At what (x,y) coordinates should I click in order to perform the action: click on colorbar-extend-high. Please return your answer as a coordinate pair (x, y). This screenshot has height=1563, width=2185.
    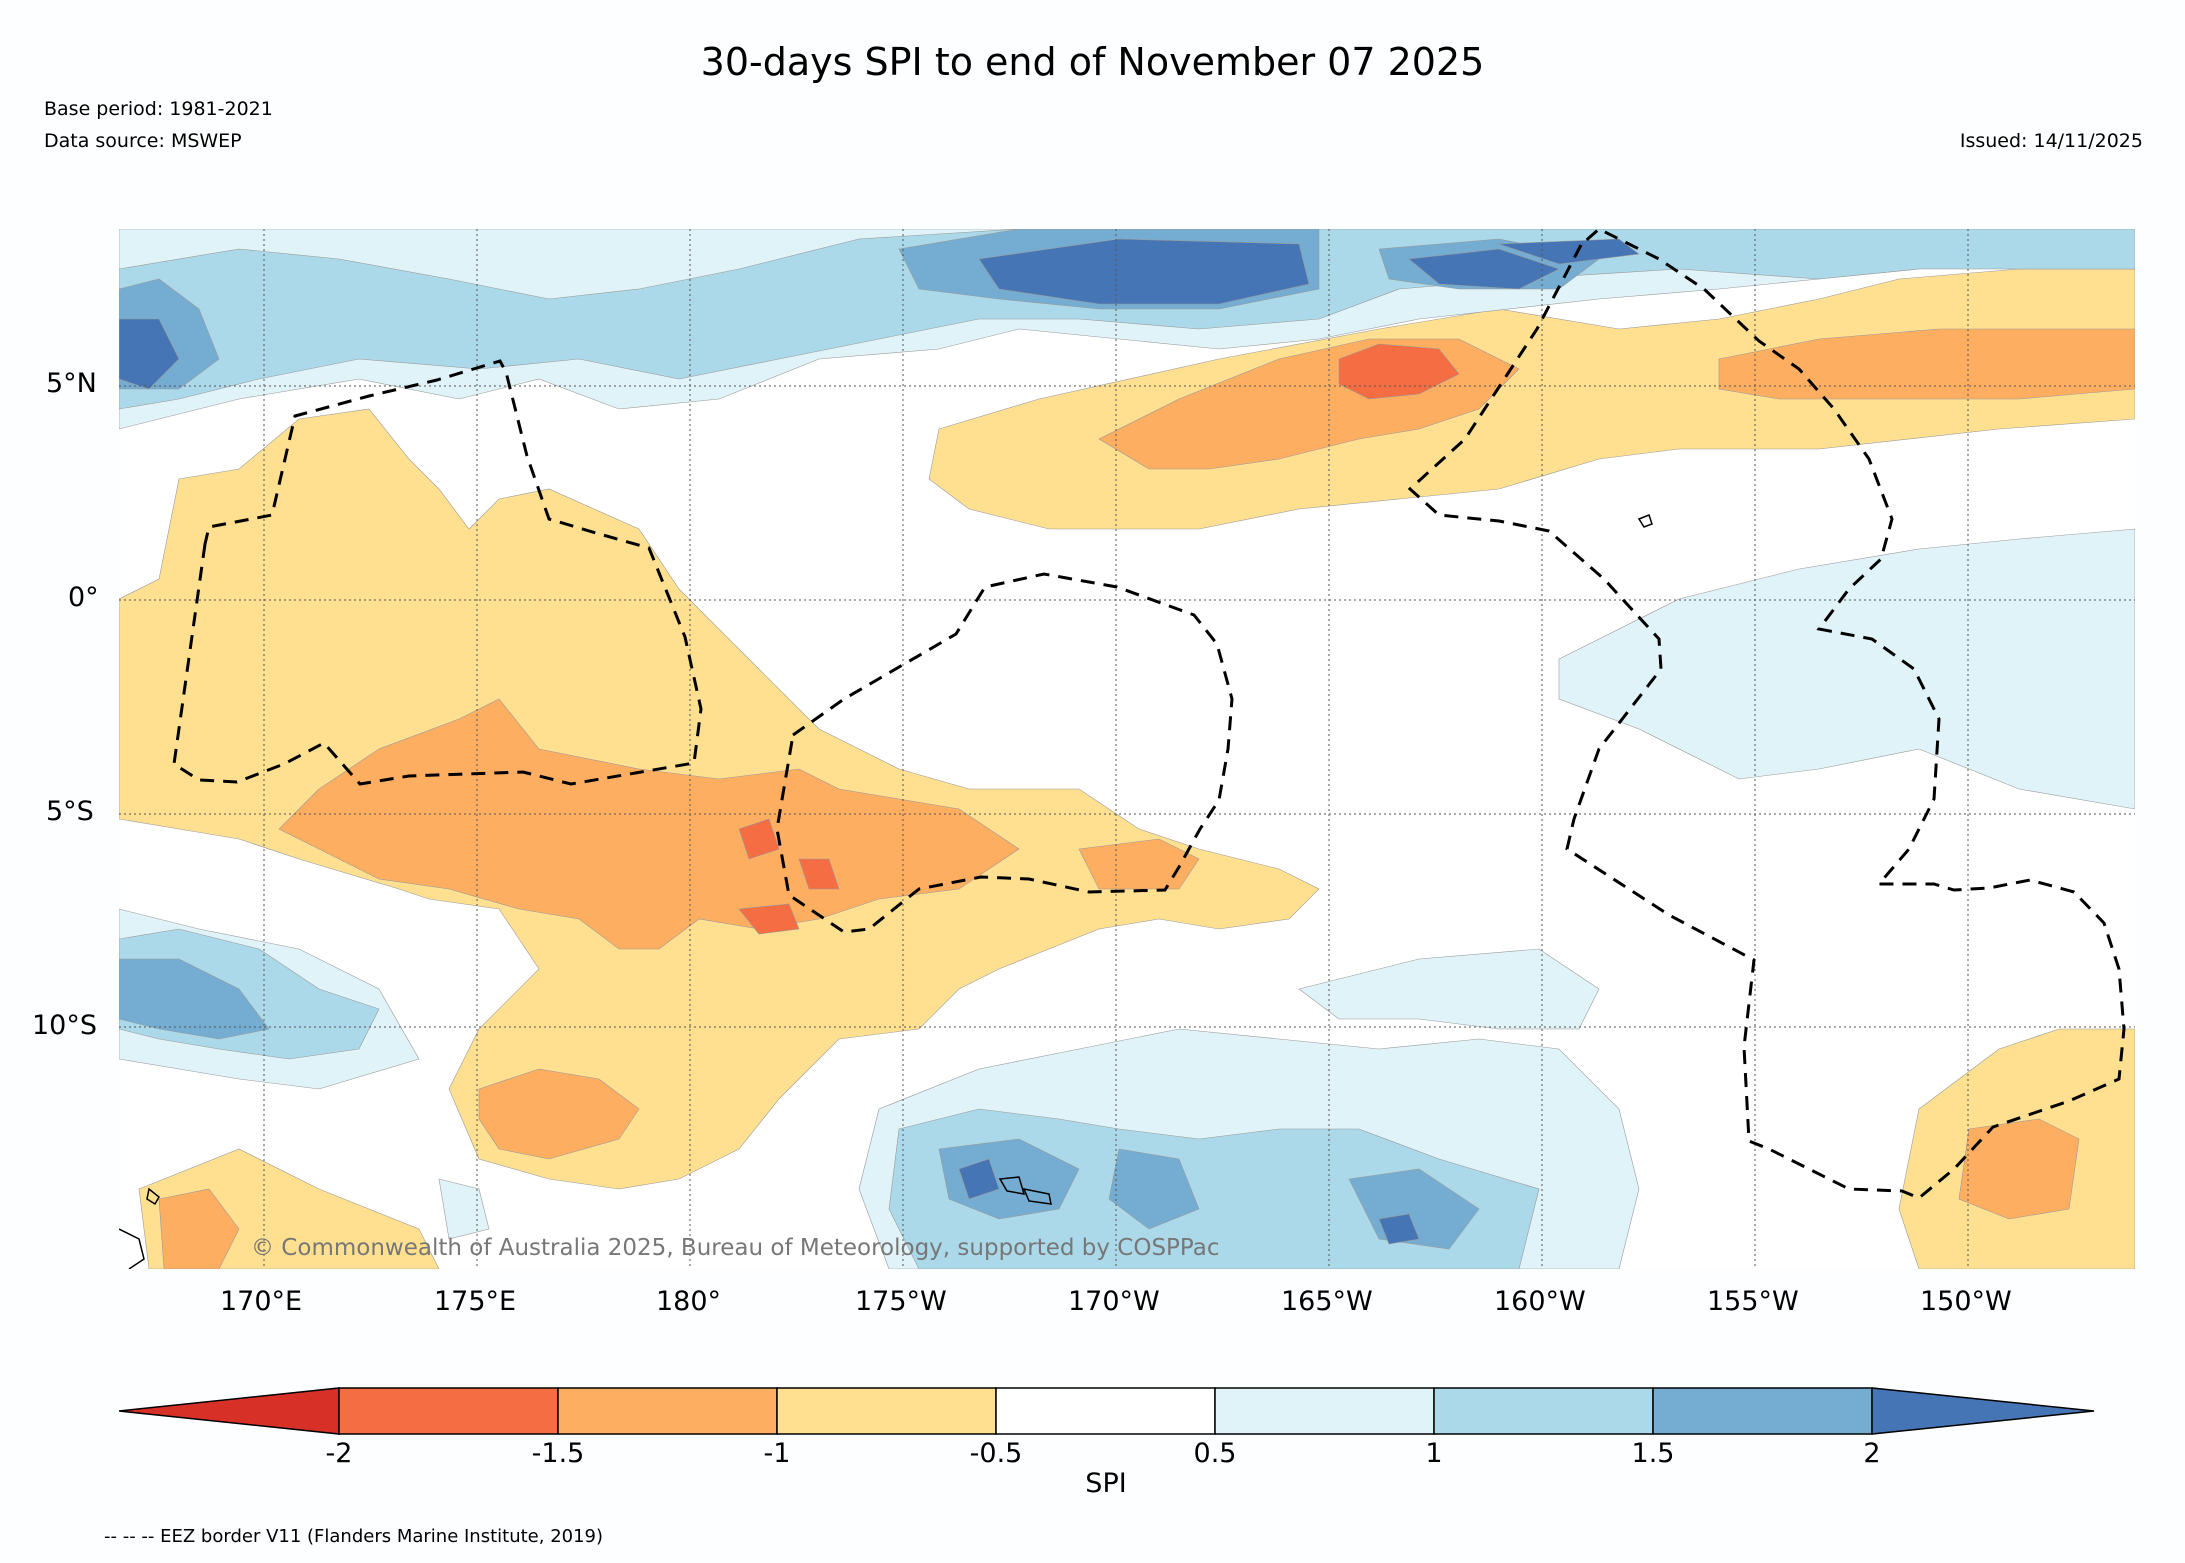
    Looking at the image, I should click on (1983, 1411).